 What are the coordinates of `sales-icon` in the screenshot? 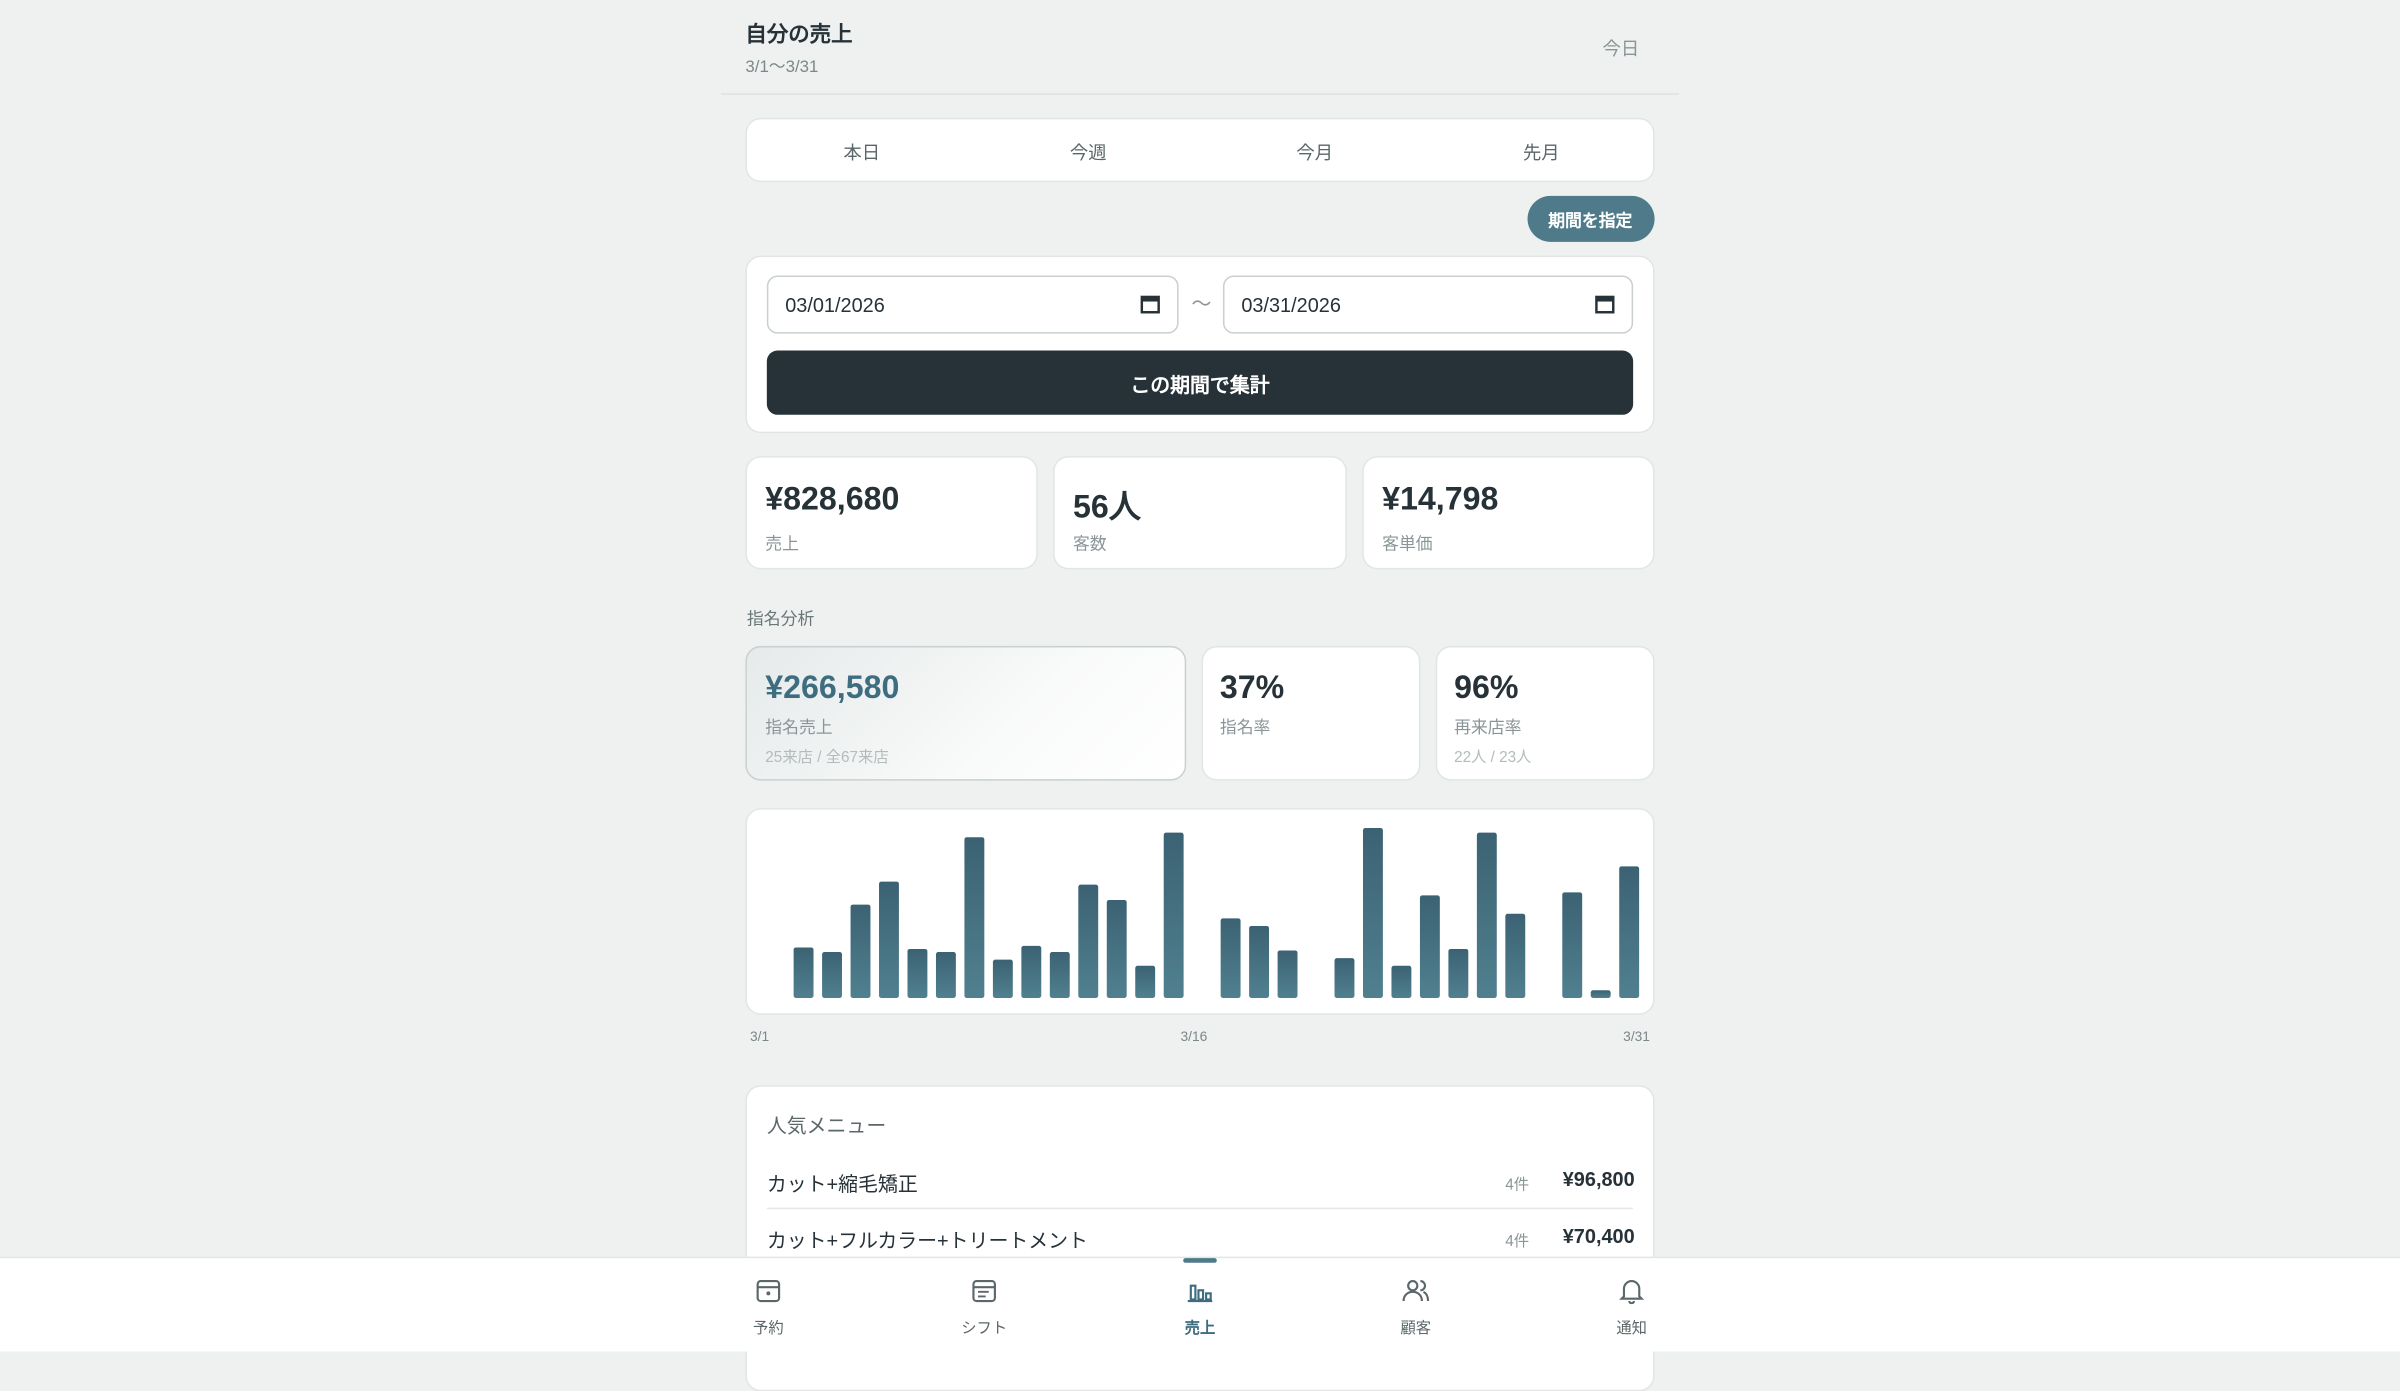 It's located at (1200, 1291).